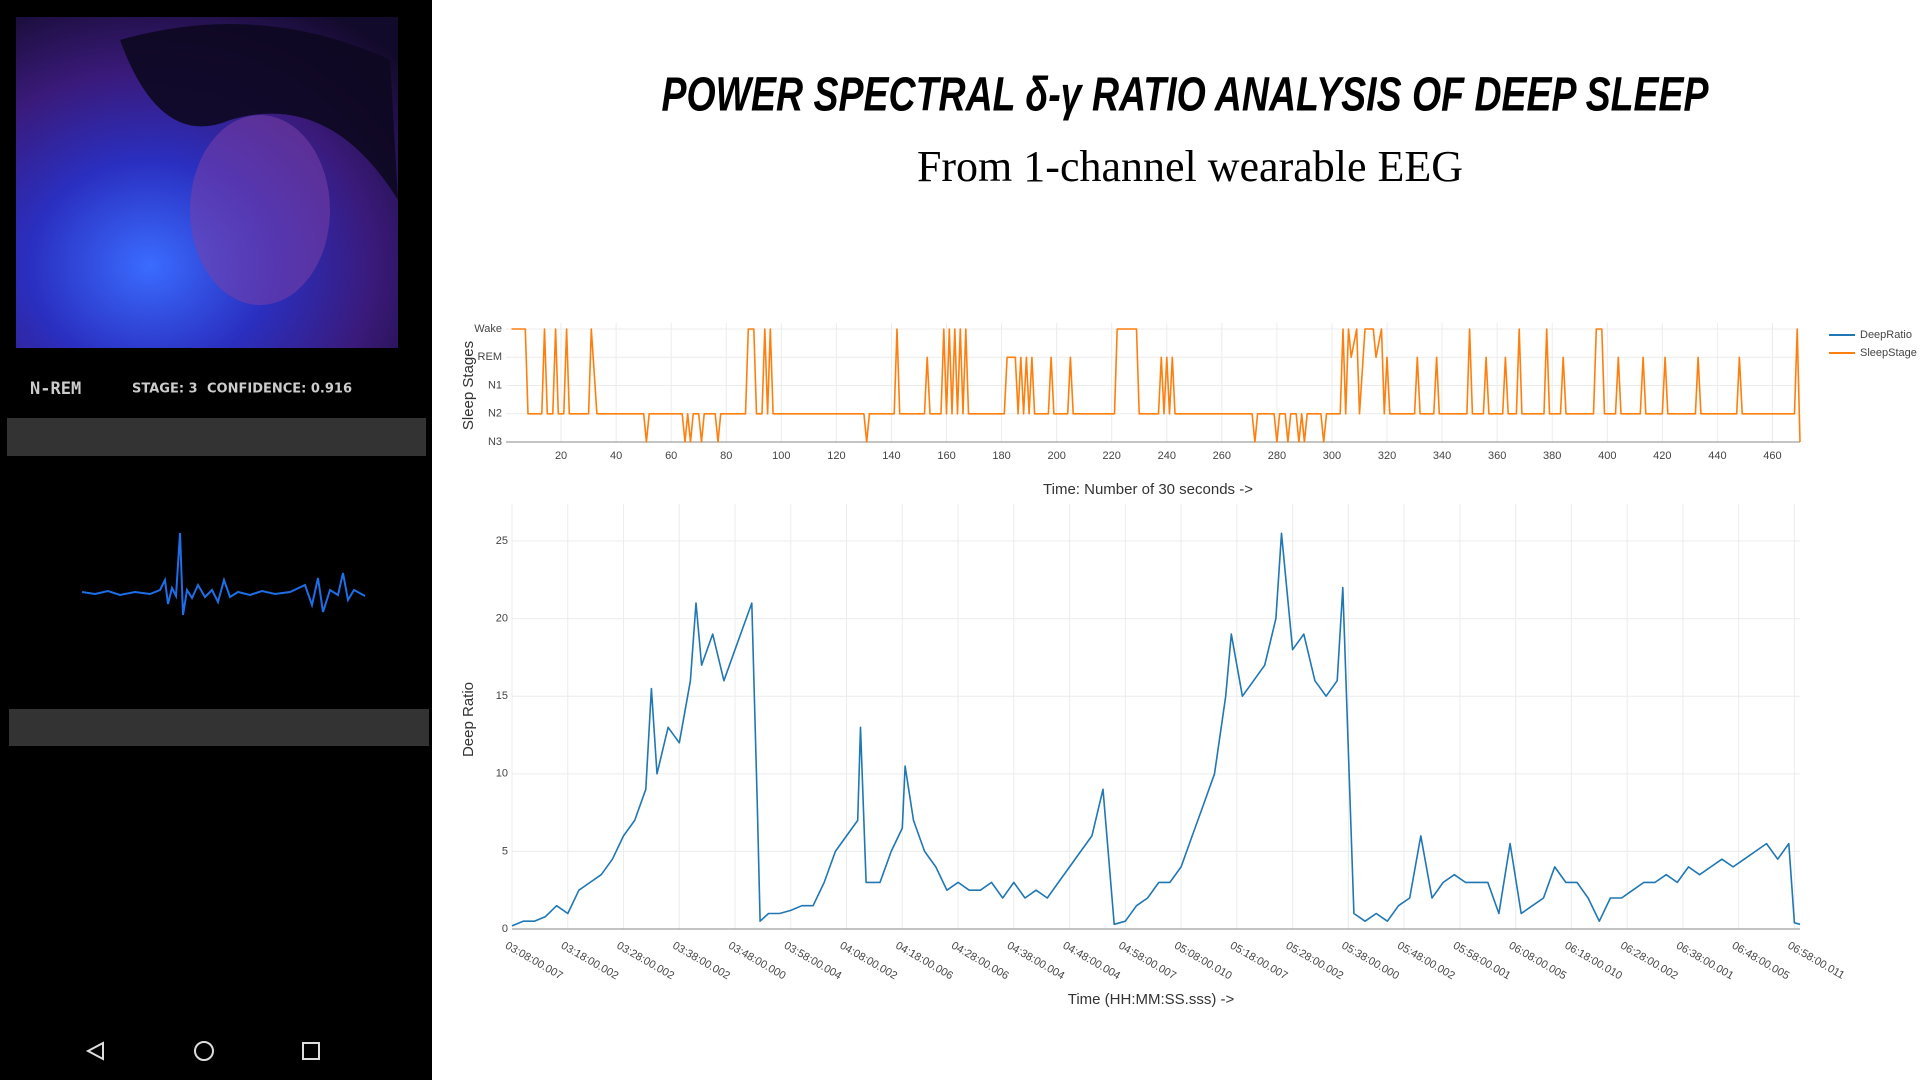 The width and height of the screenshot is (1920, 1080). What do you see at coordinates (495, 414) in the screenshot?
I see `y-tick-label: N2` at bounding box center [495, 414].